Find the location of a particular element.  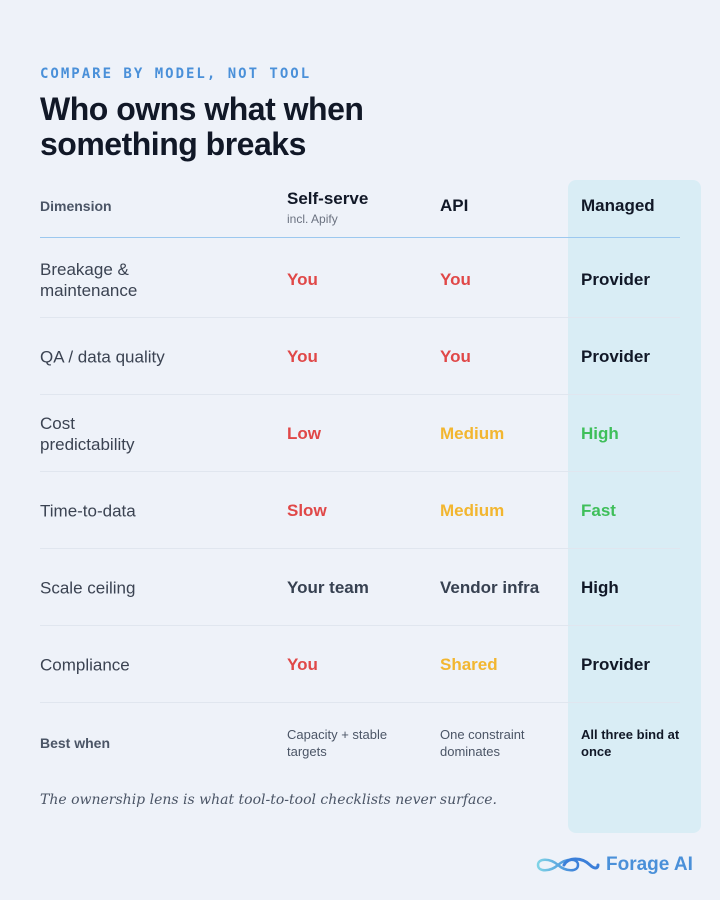

header-self-serve: Self-serve incl. Apify is located at coordinates (327, 207).